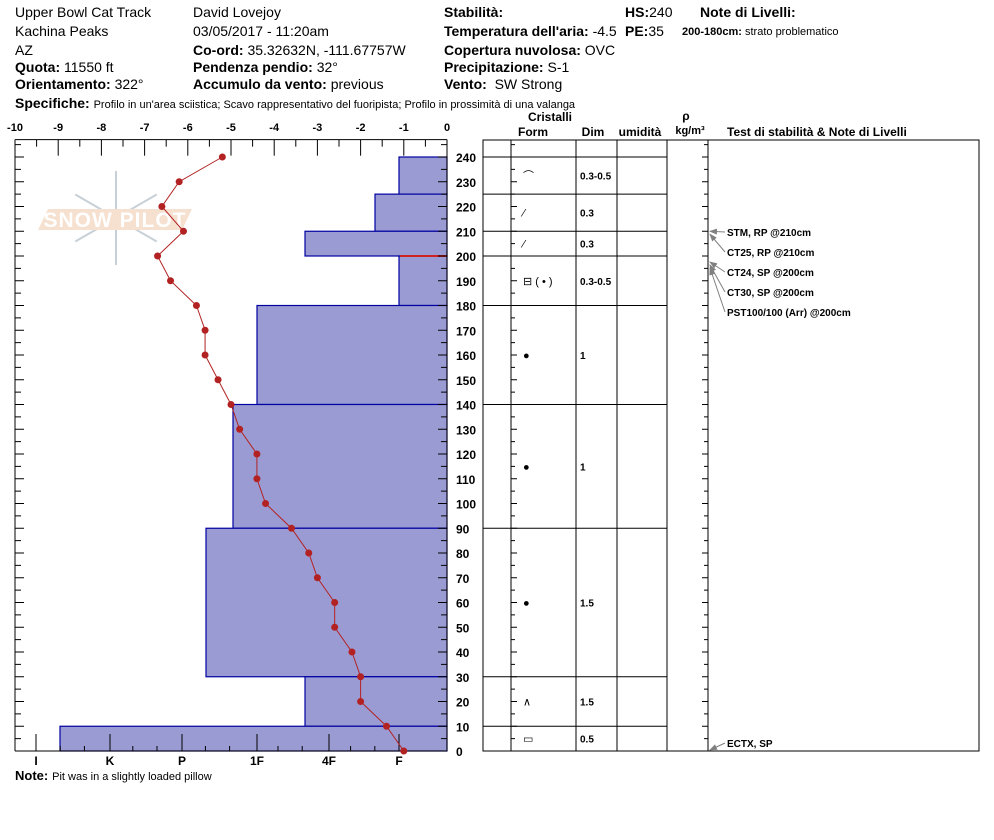 Image resolution: width=994 pixels, height=840 pixels. What do you see at coordinates (466, 356) in the screenshot?
I see `depth-tick-label: 160` at bounding box center [466, 356].